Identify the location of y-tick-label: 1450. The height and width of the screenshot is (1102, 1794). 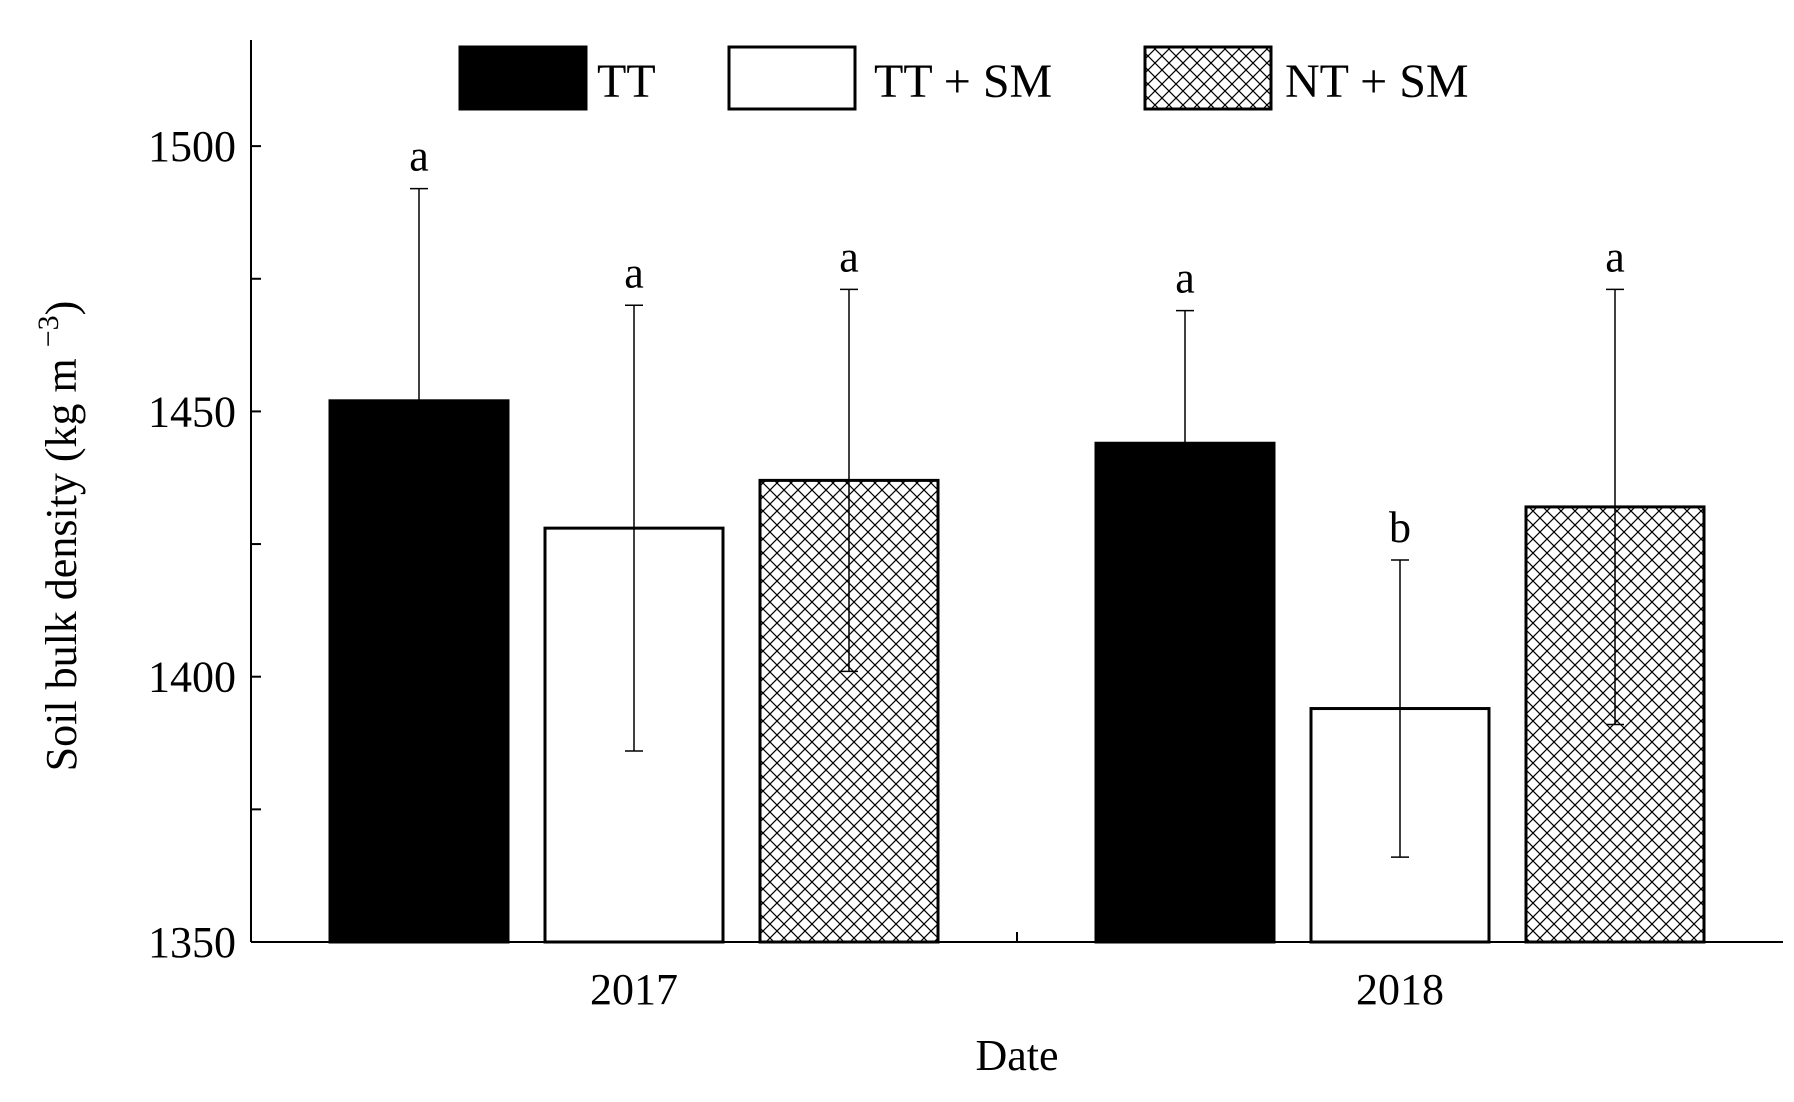
(192, 411).